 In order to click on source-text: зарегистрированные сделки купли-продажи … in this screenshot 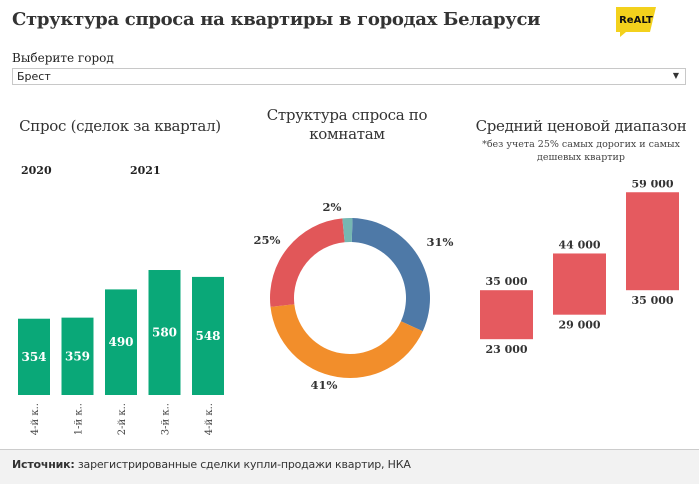, I will do `click(242, 464)`.